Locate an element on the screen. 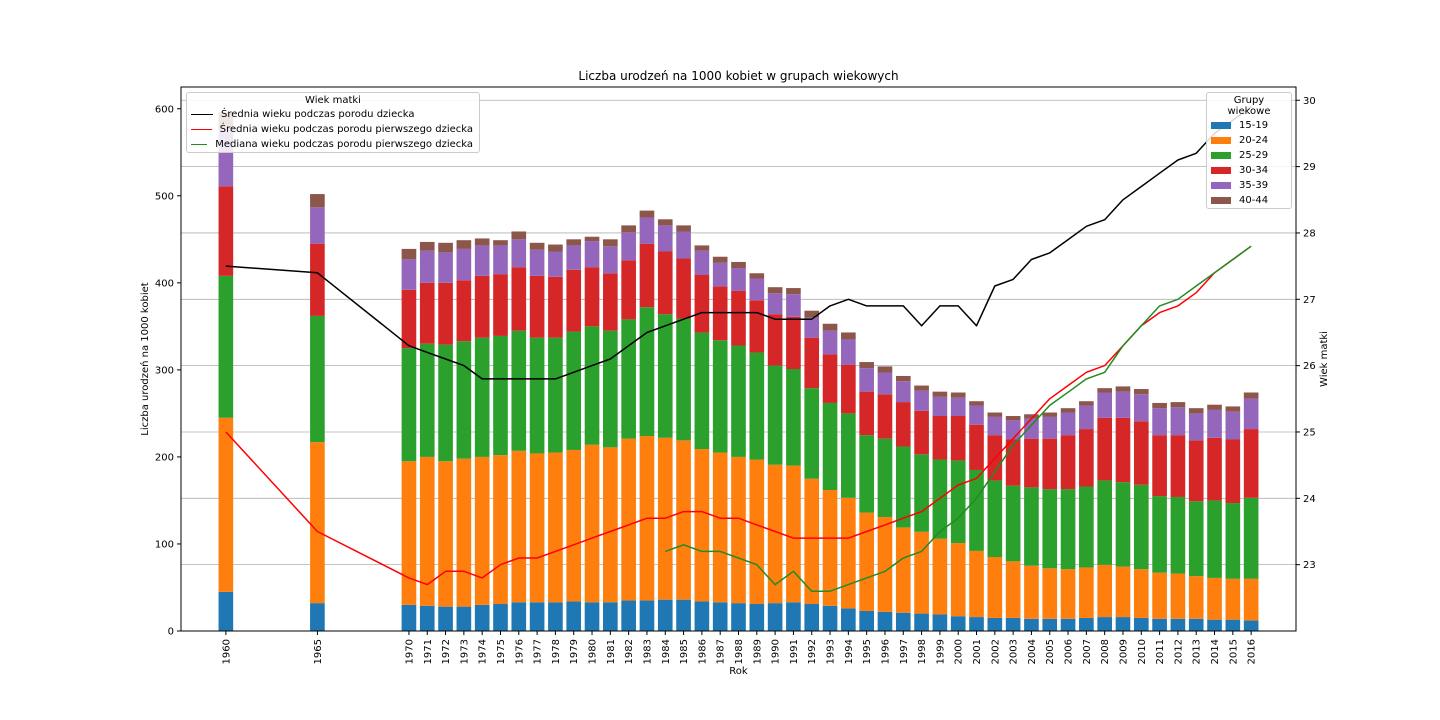 This screenshot has height=720, width=1440. right-y-axis-label: Wiek matki is located at coordinates (1324, 359).